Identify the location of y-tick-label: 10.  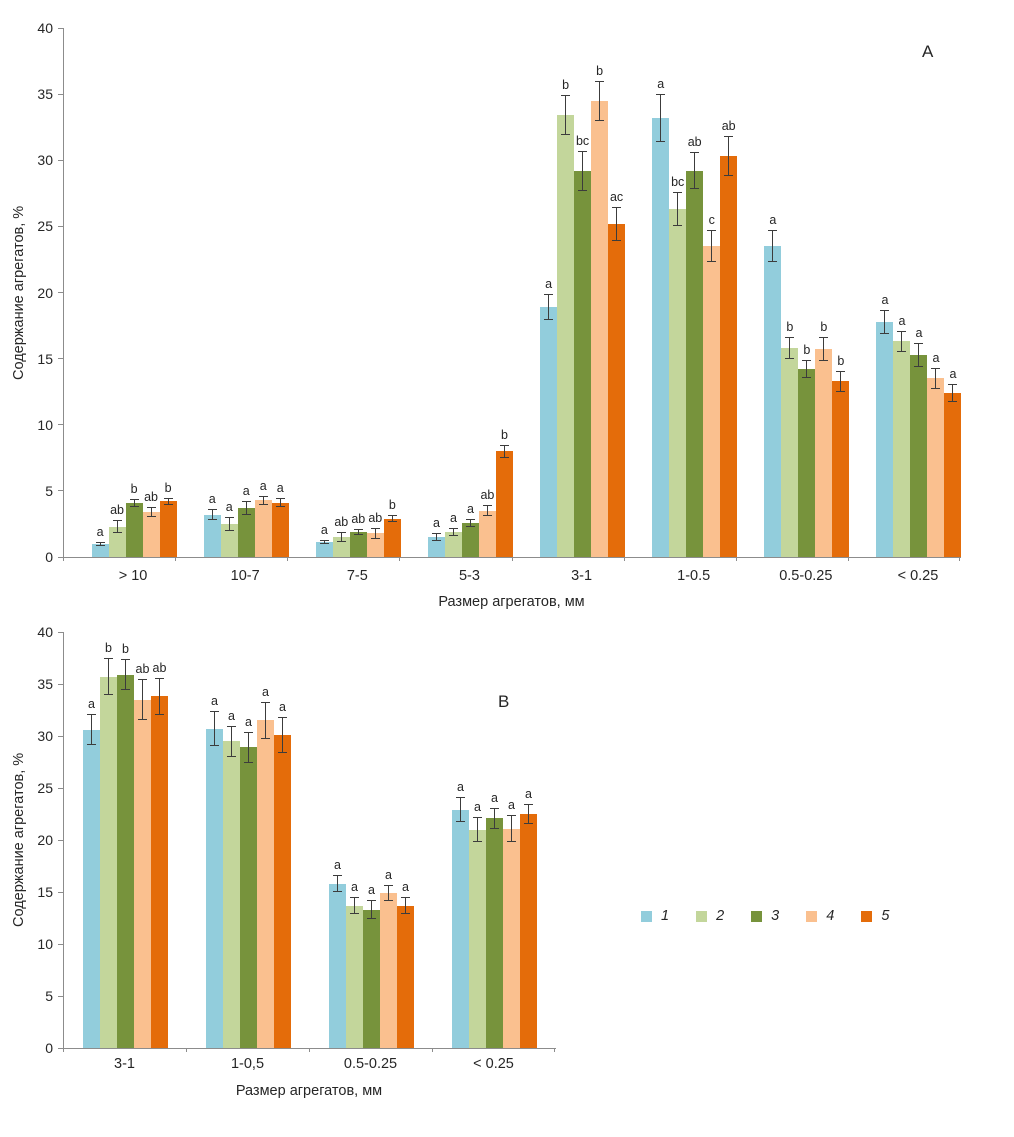
(45, 424).